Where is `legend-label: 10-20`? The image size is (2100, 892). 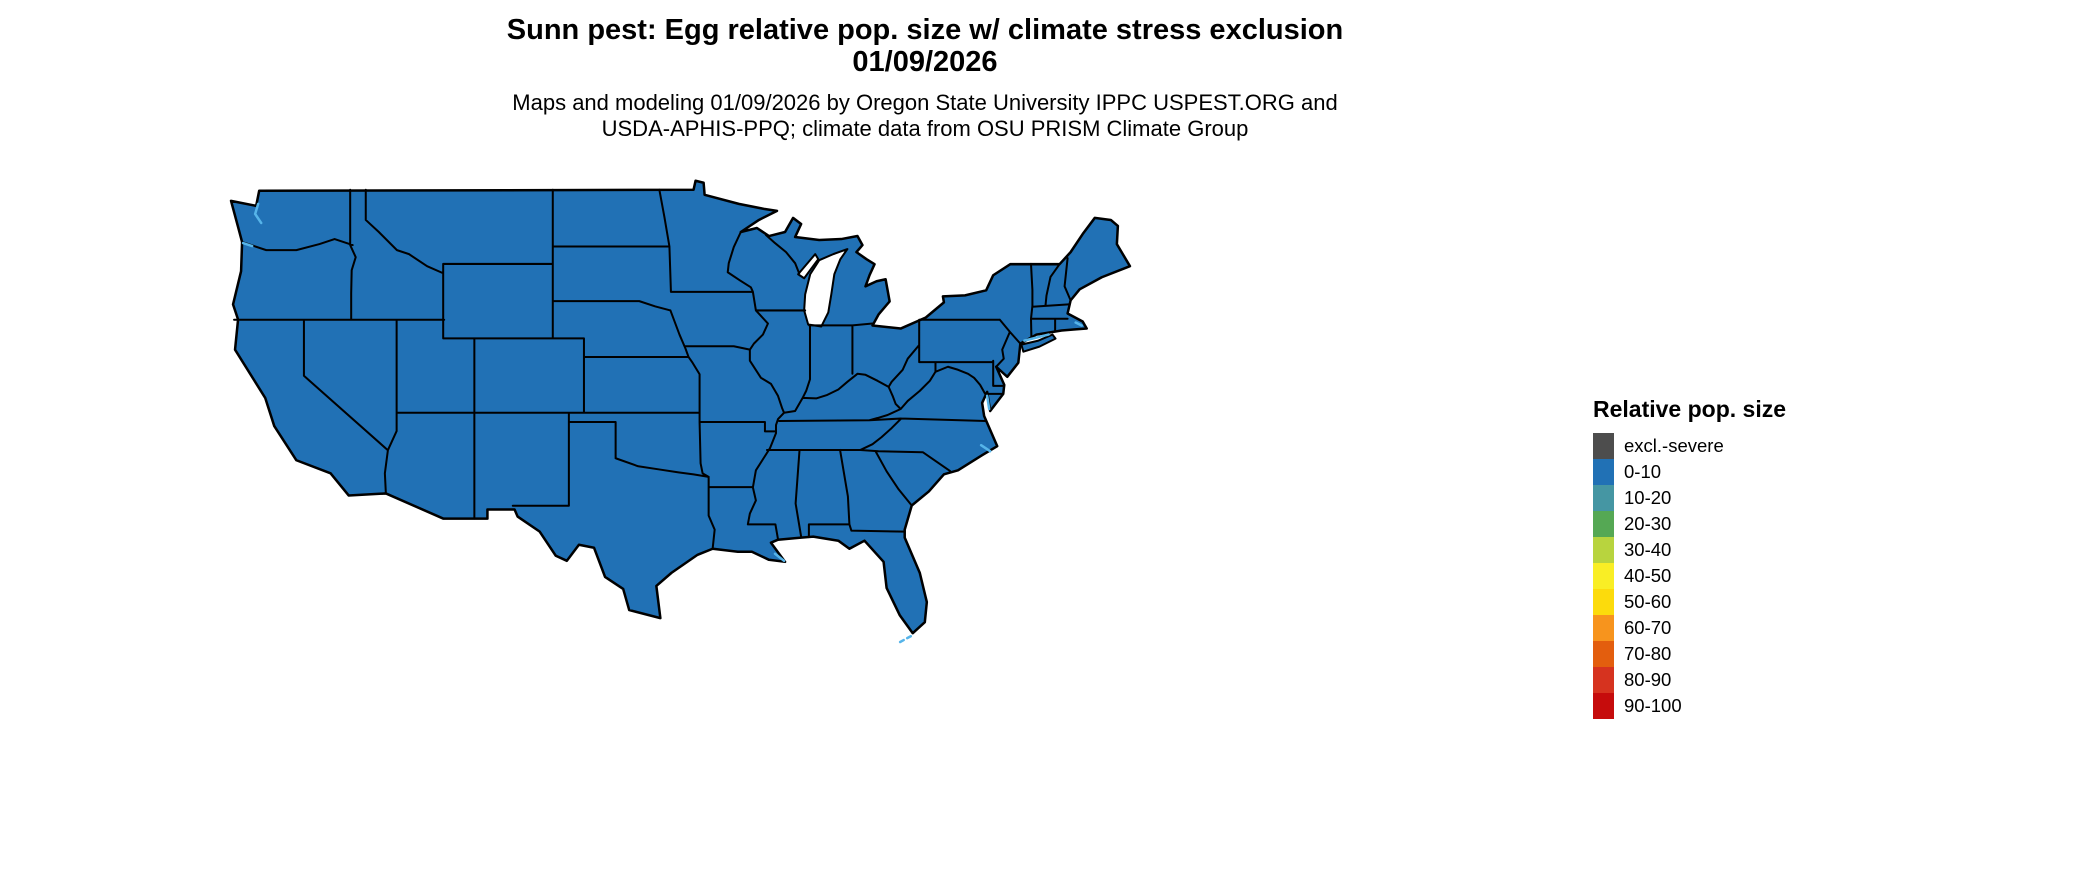 legend-label: 10-20 is located at coordinates (1648, 497).